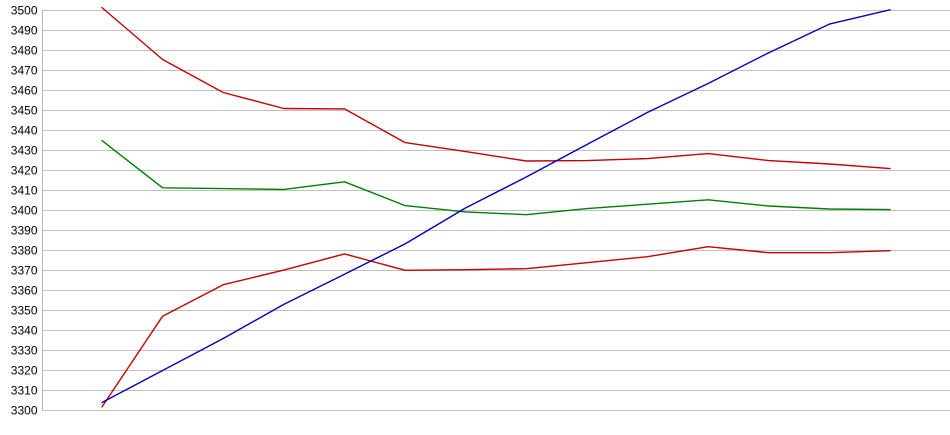 The width and height of the screenshot is (950, 435). I want to click on svg-text: 3300, so click(24, 410).